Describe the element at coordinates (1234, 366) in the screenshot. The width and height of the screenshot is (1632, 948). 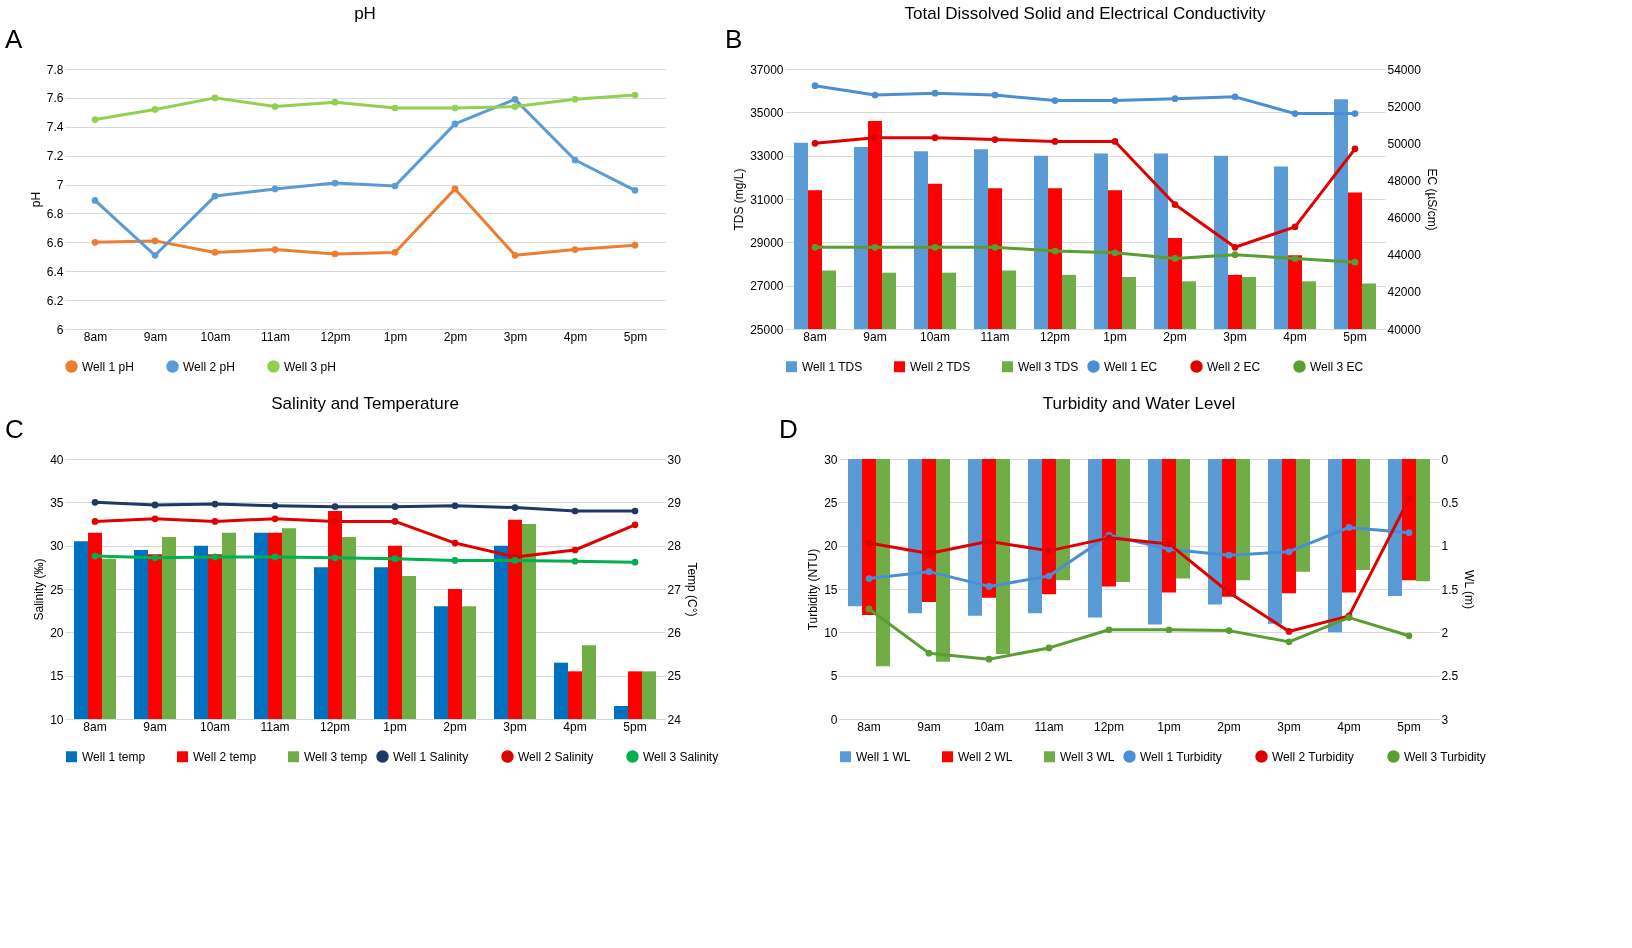
I see `legend-label: Well 2 EC` at that location.